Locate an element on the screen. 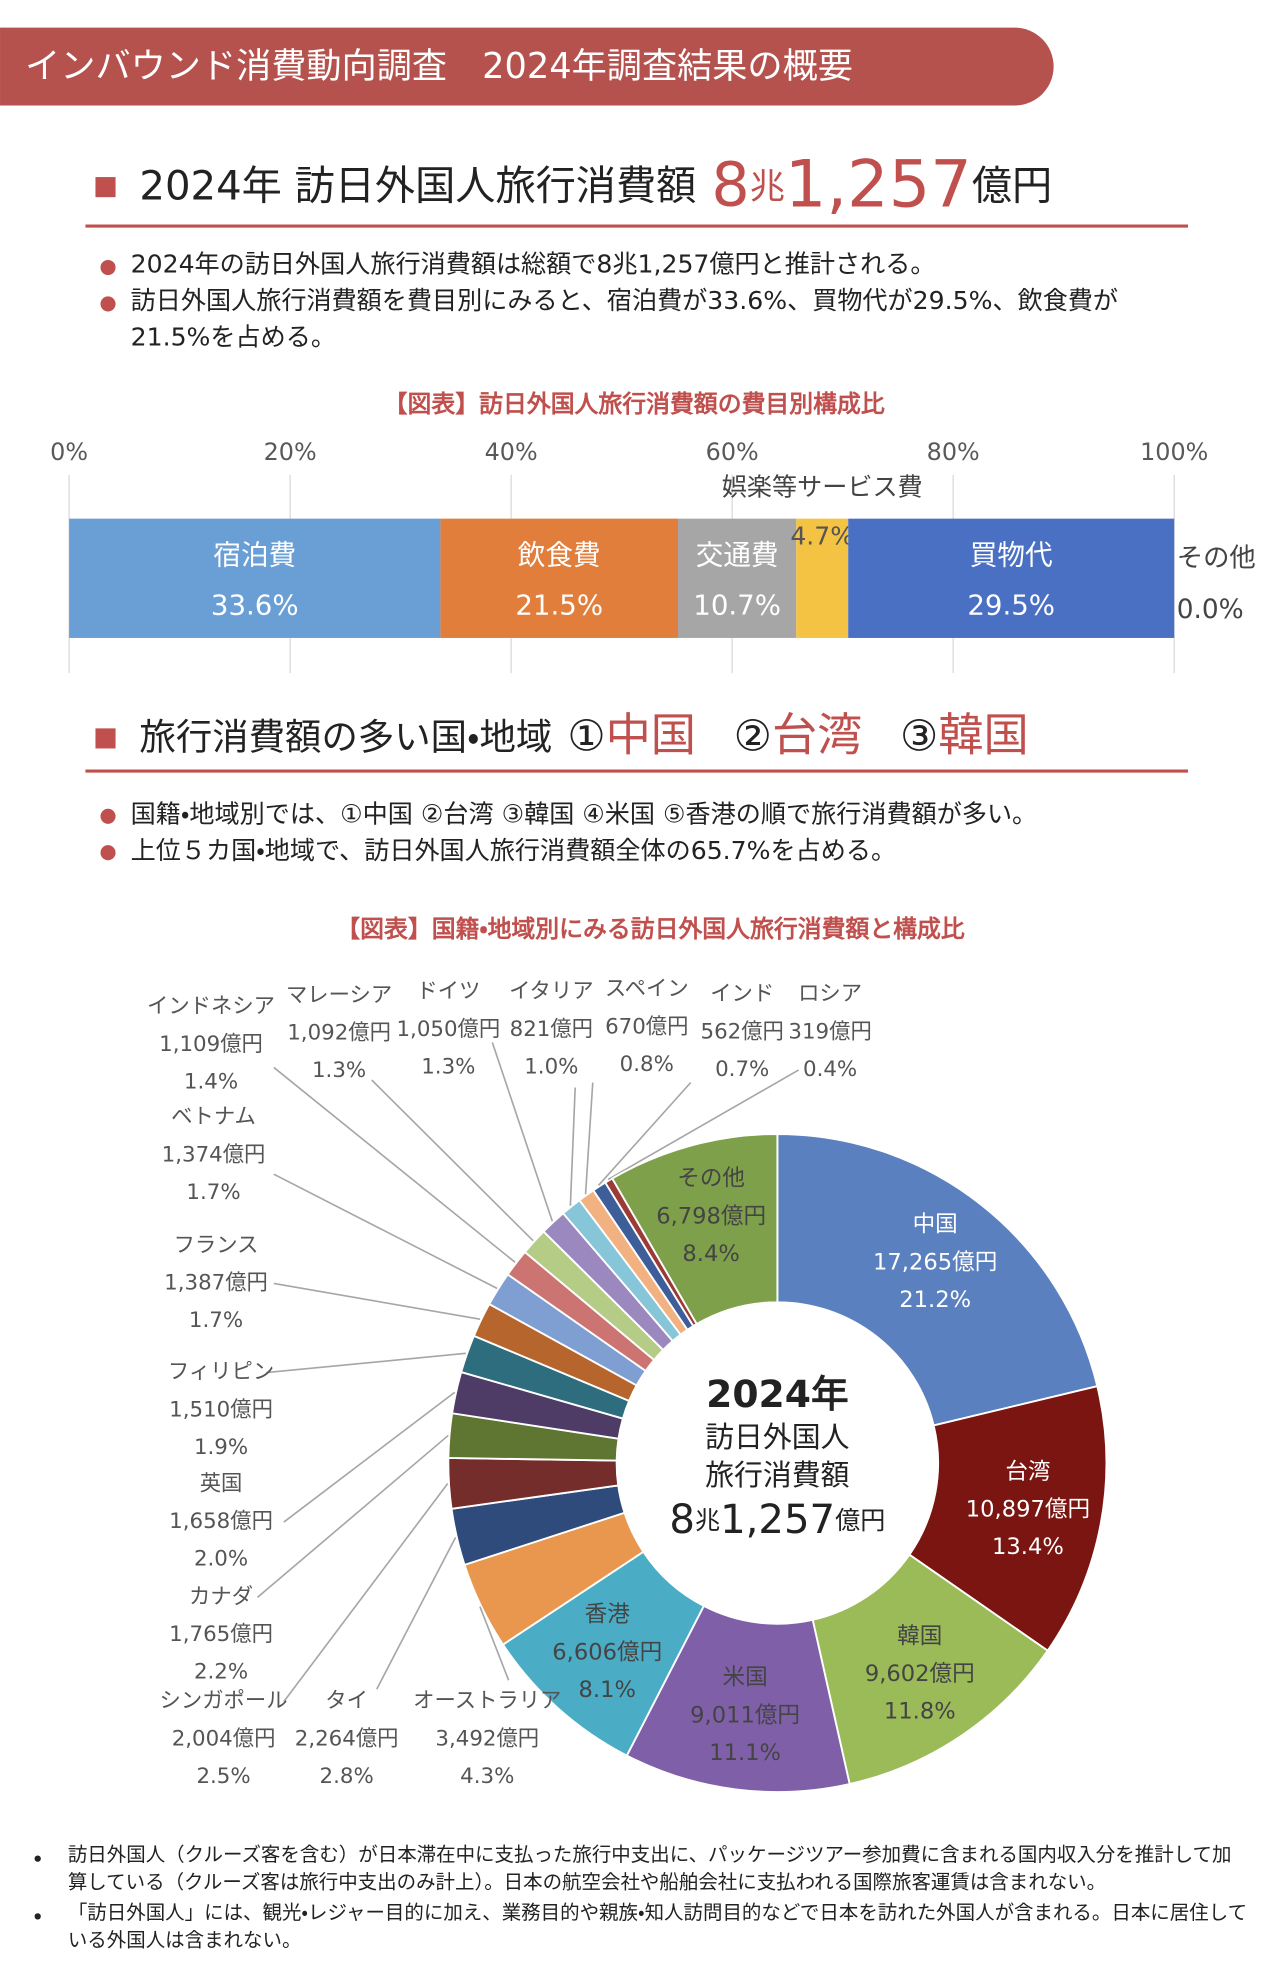  bullet: 上位５カ国・地域で、訪日外国人旅行消費額全体の65.7%を占める。 is located at coordinates (513, 850).